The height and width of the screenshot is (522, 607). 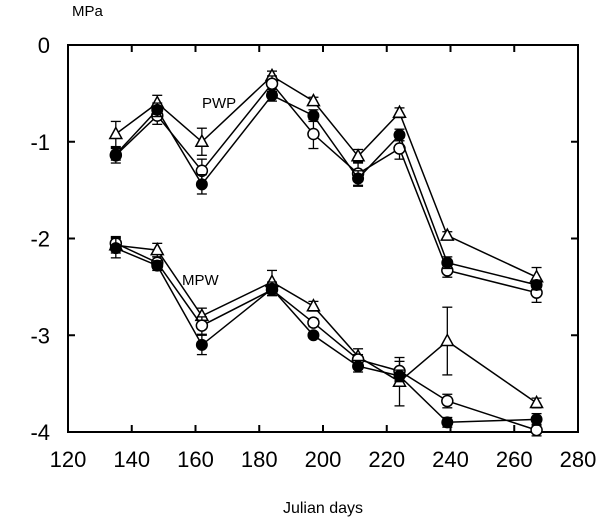 I want to click on x-tick-label: 160, so click(x=195, y=459).